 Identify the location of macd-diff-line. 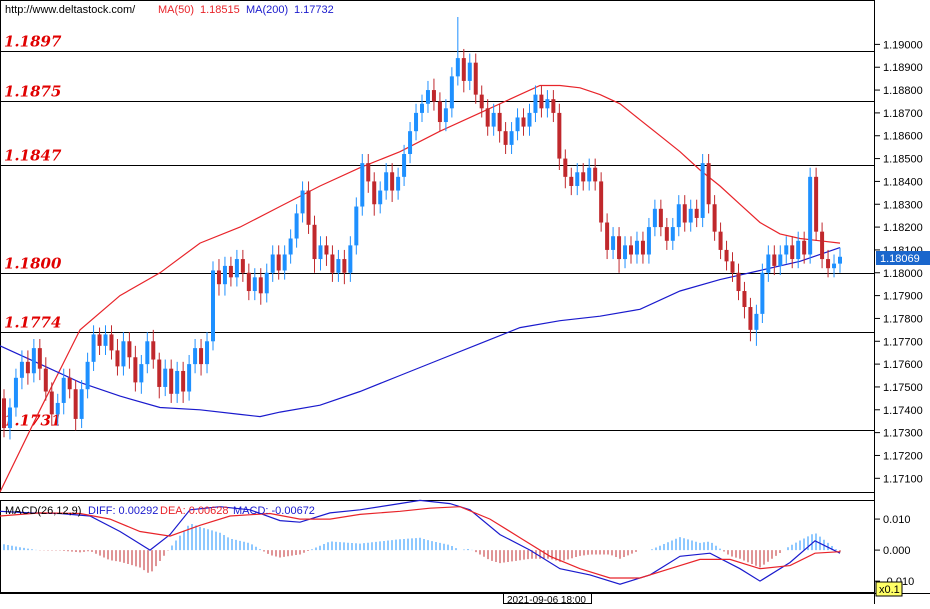
(420, 542).